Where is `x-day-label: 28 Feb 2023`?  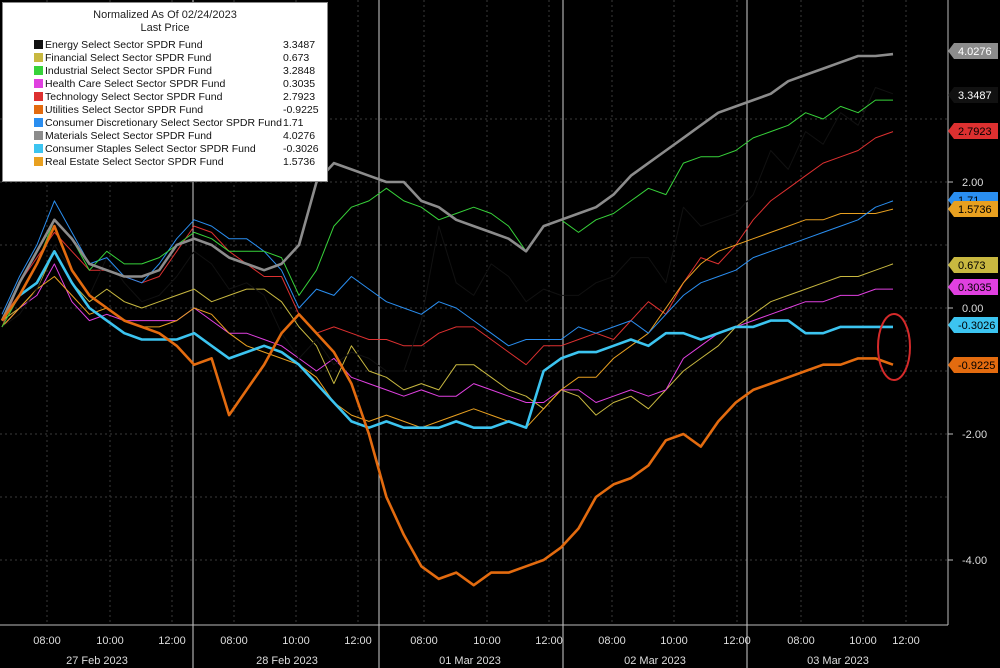
x-day-label: 28 Feb 2023 is located at coordinates (287, 661).